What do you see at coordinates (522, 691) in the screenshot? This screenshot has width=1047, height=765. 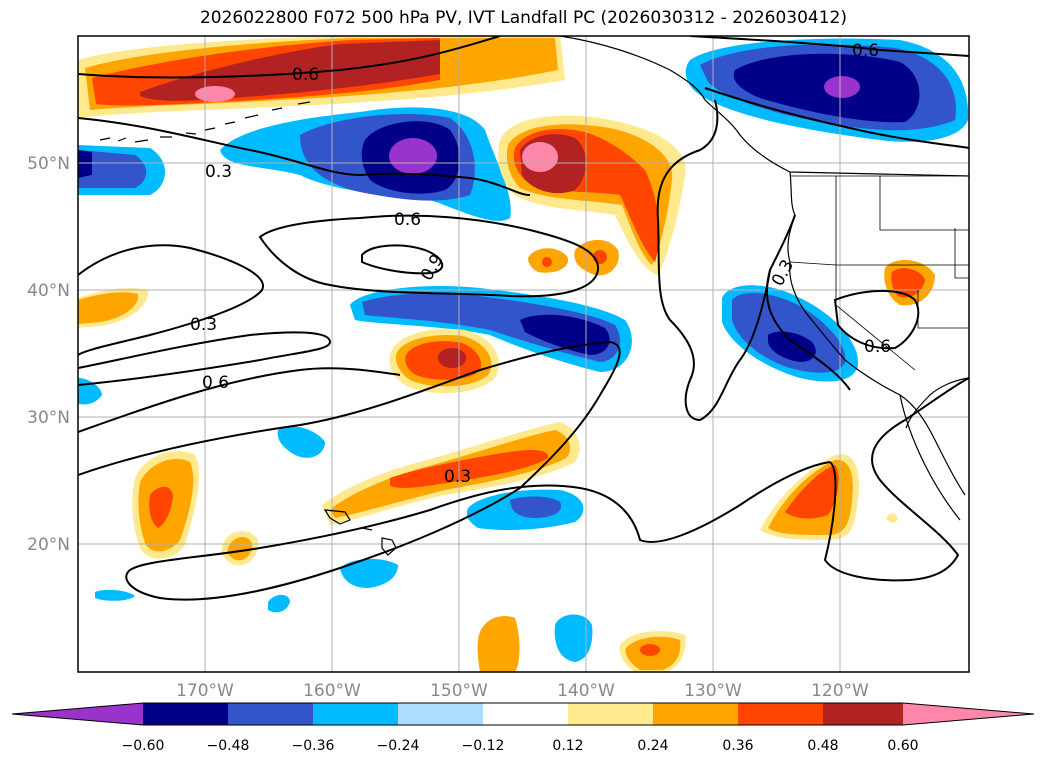 I see `longitude-labels: 170°W 160°W 150°W 140°W 130°W 120°W` at bounding box center [522, 691].